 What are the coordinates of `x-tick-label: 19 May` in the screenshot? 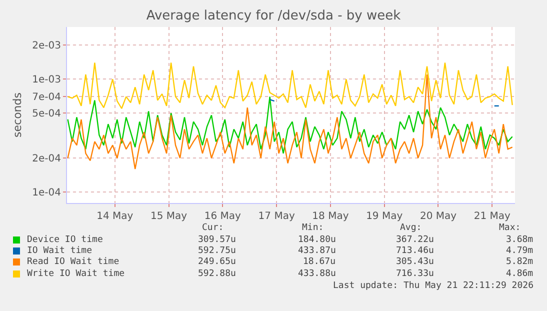 It's located at (384, 216).